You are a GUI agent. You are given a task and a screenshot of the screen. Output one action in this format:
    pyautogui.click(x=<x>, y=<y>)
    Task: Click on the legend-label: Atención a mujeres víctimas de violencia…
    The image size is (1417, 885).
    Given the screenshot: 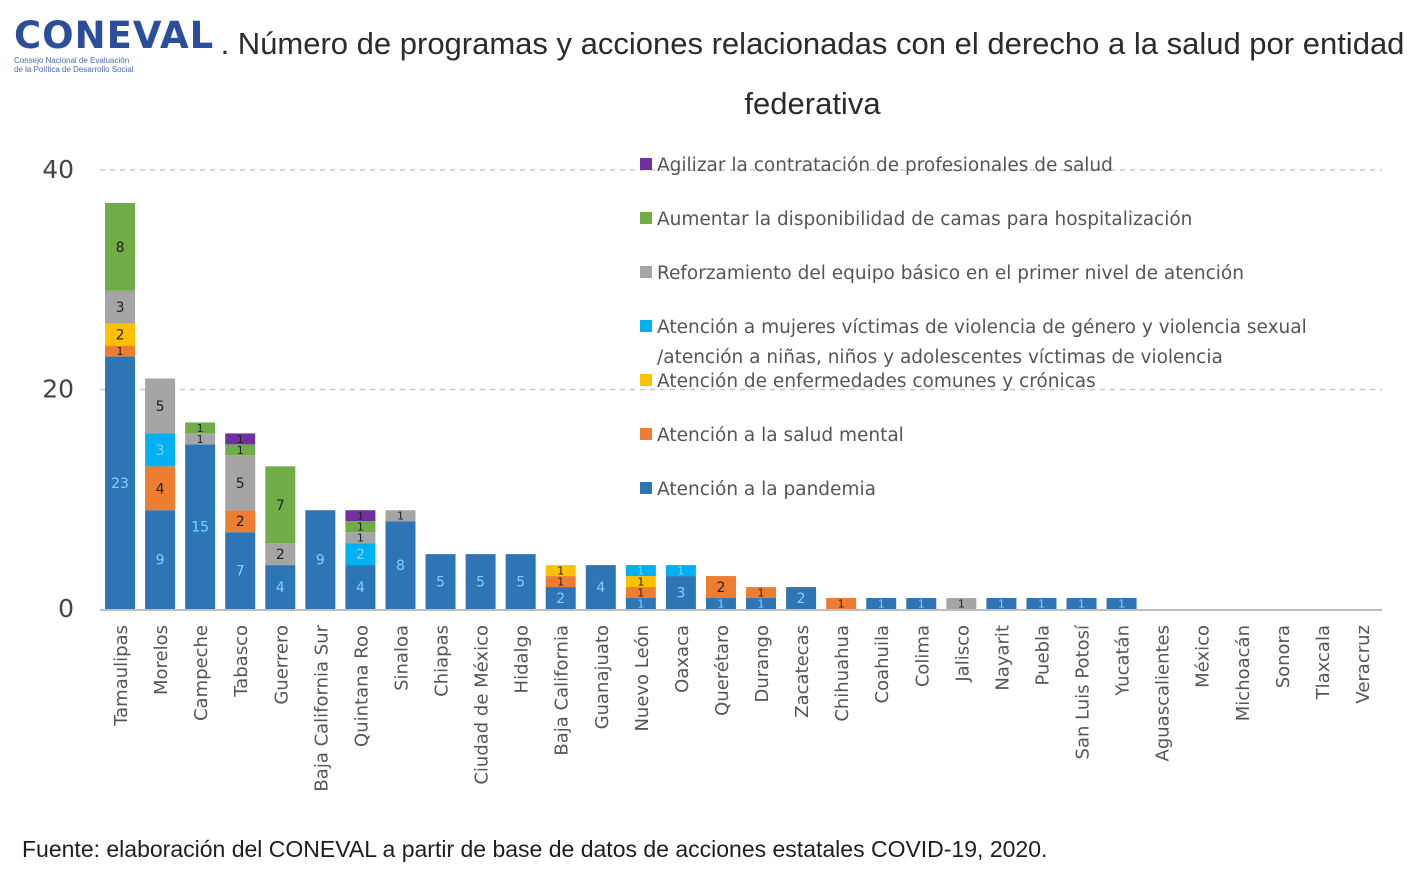 What is the action you would take?
    pyautogui.click(x=982, y=327)
    